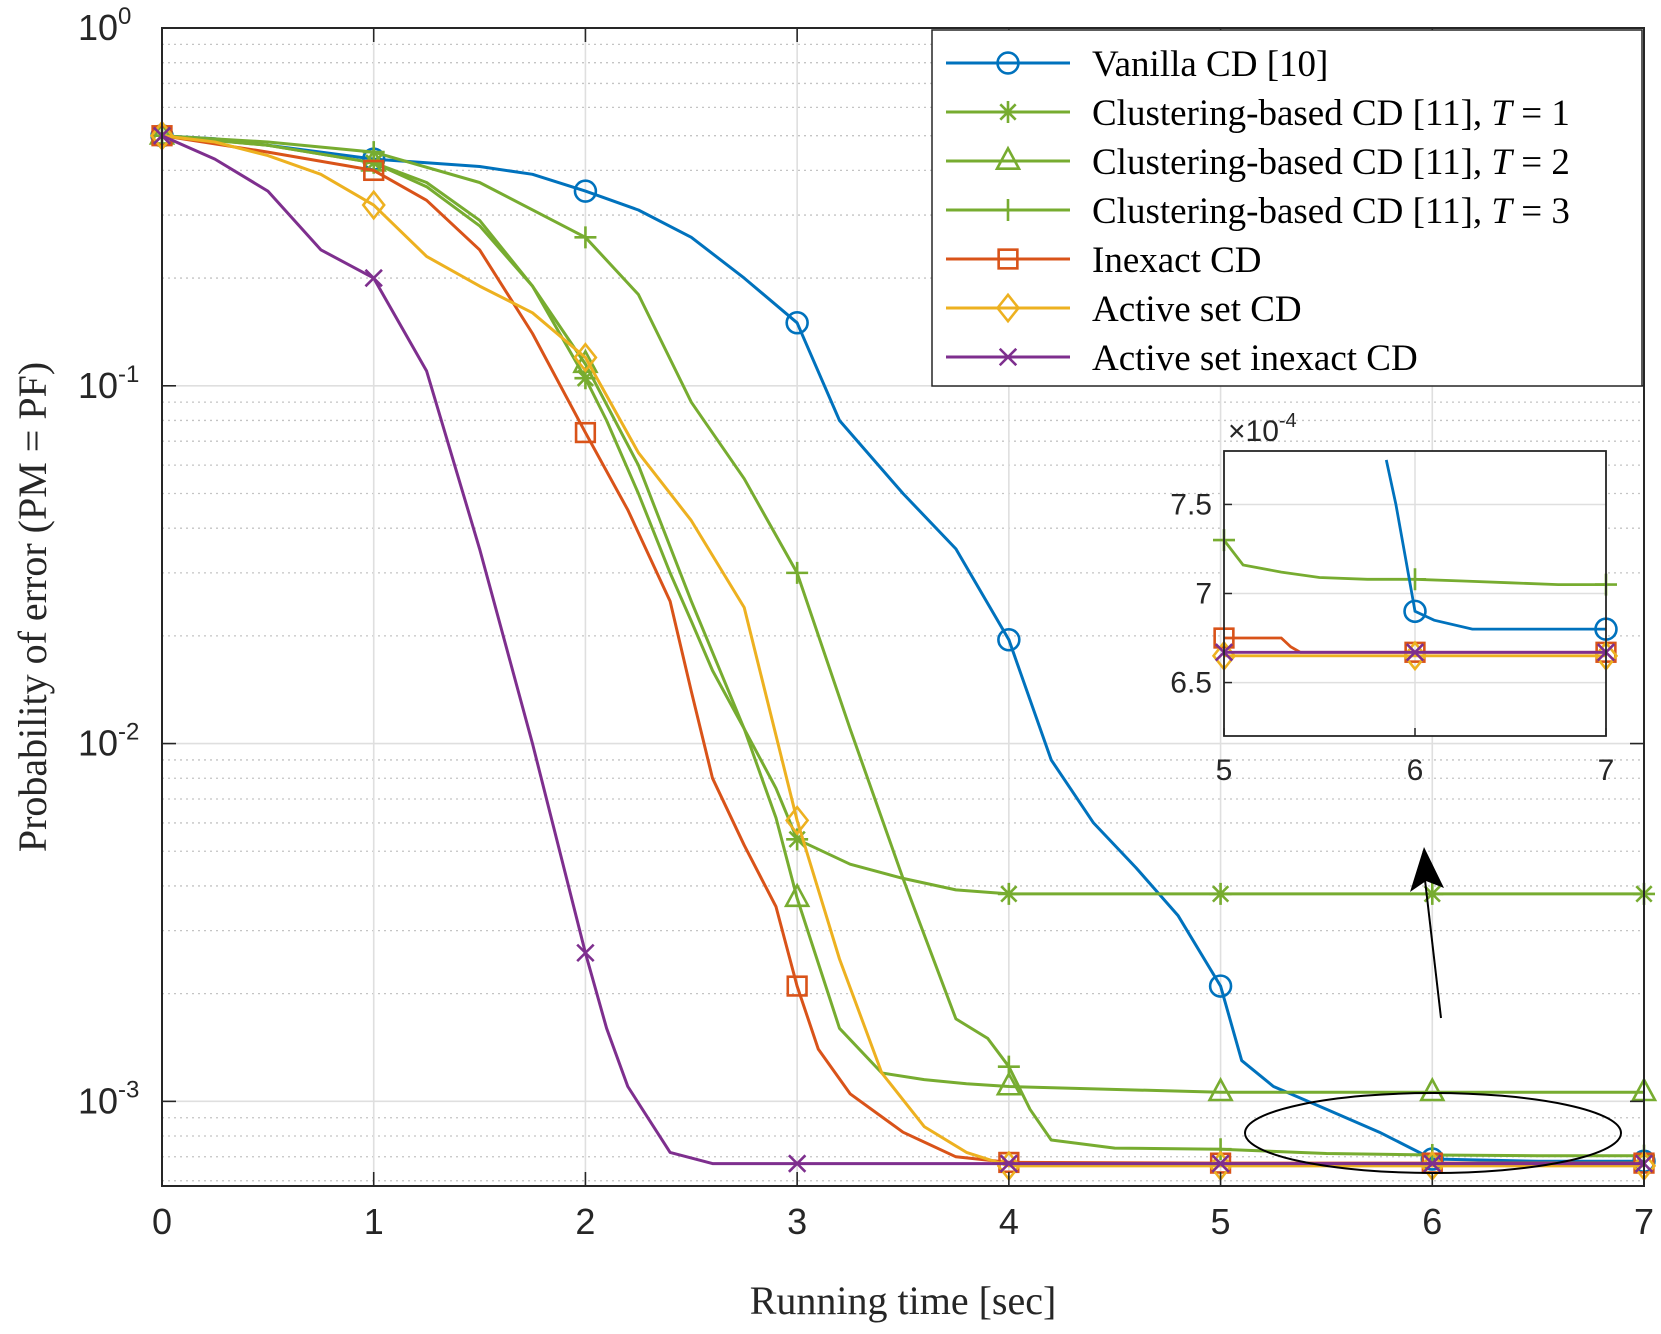 The image size is (1661, 1334). I want to click on legend-entry: Inexact CD, so click(1104, 260).